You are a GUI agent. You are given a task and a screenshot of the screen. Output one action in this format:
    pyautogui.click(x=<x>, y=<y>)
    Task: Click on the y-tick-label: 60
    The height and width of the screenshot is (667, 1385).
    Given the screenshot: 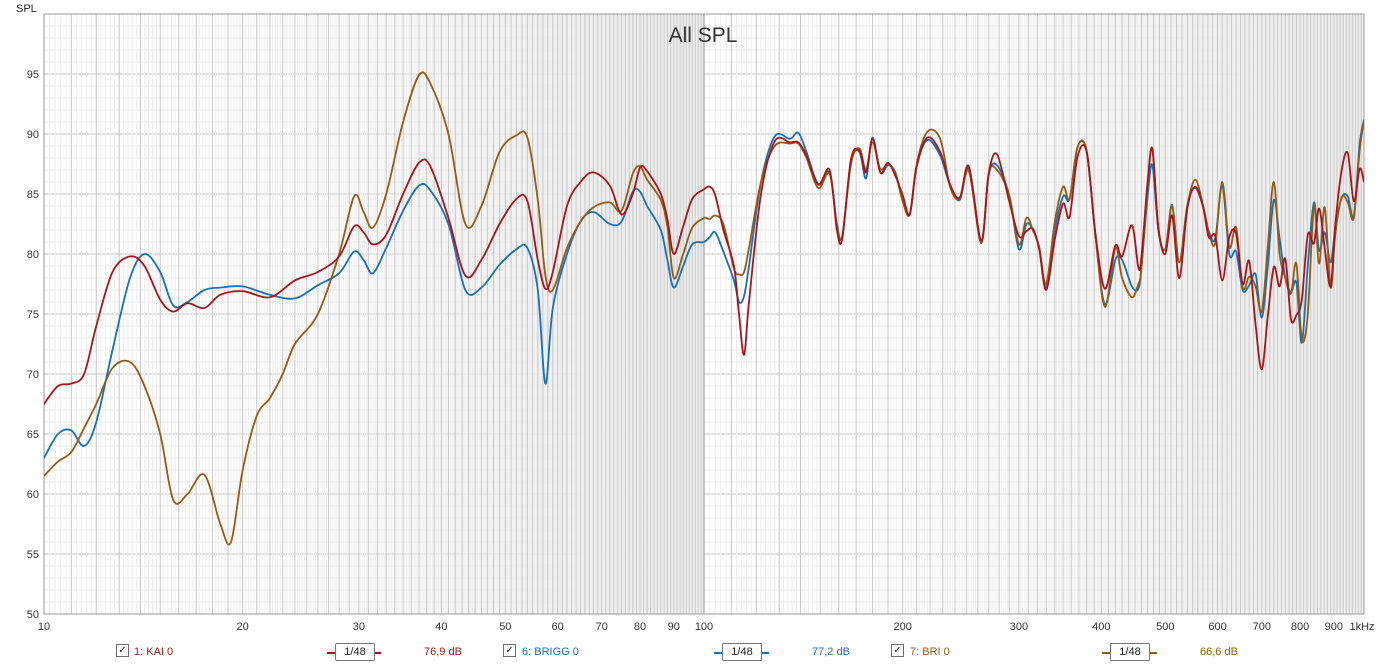 What is the action you would take?
    pyautogui.click(x=33, y=495)
    